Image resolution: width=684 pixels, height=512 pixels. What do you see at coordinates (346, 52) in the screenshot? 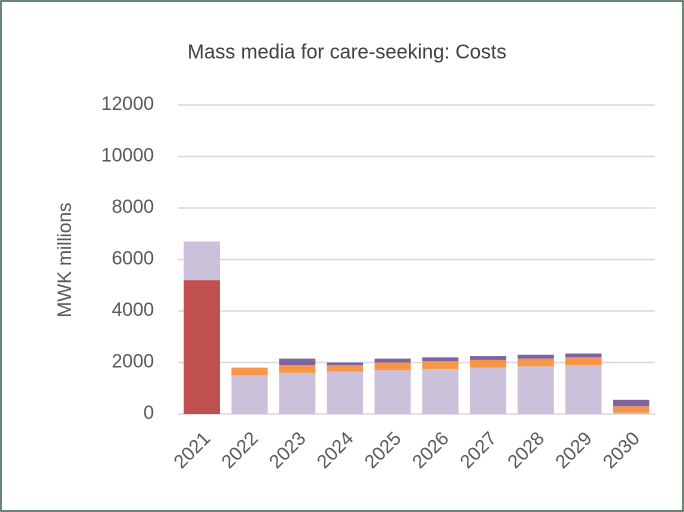
I see `chart-title: Mass media for care-seeking: Costs` at bounding box center [346, 52].